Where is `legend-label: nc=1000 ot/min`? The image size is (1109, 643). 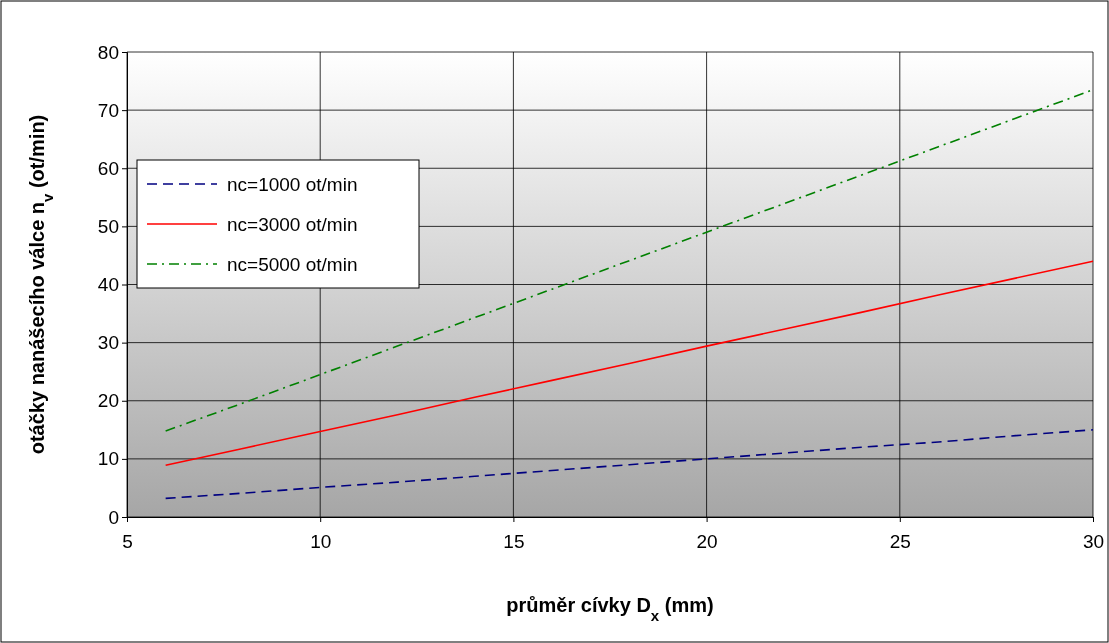
legend-label: nc=1000 ot/min is located at coordinates (292, 184).